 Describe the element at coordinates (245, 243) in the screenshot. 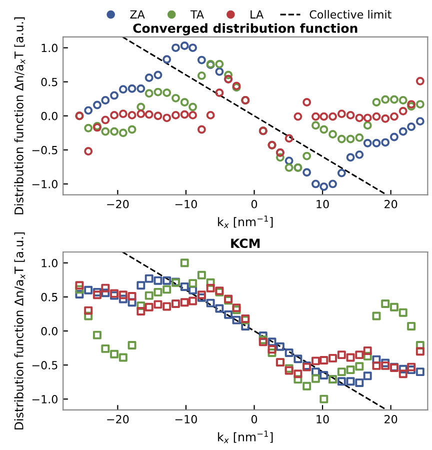

I see `chart-title: KCM` at that location.